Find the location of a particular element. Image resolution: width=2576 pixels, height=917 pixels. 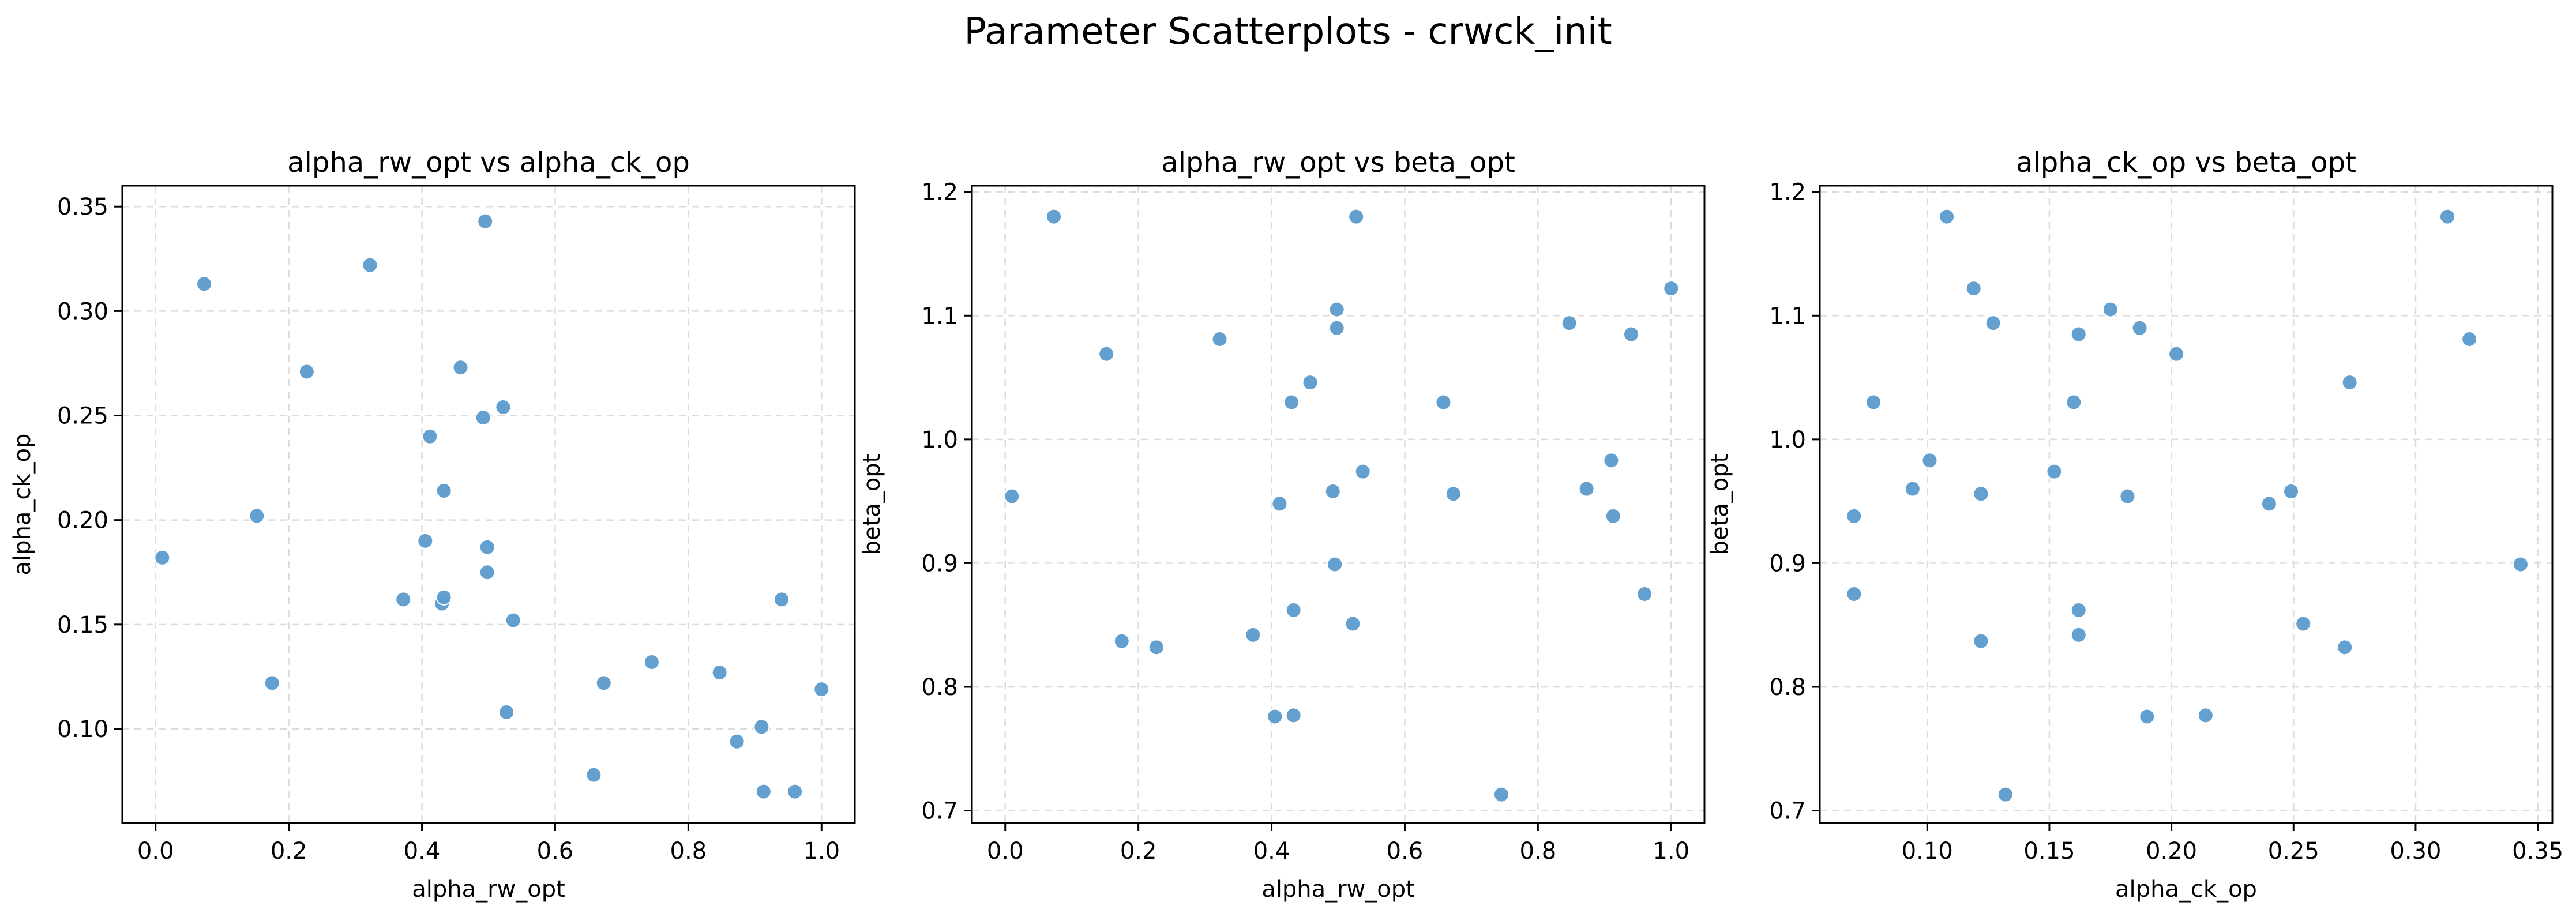

y-tick-label: 1.2 is located at coordinates (1787, 192).